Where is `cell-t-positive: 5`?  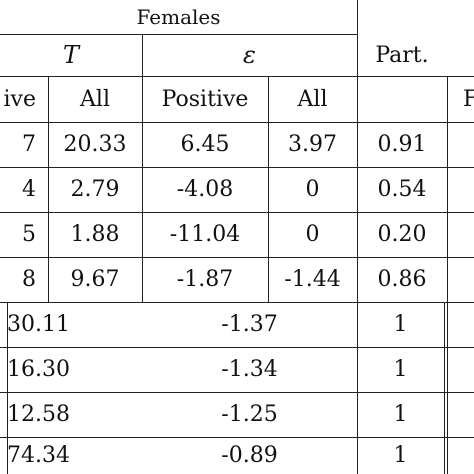 cell-t-positive: 5 is located at coordinates (29, 234).